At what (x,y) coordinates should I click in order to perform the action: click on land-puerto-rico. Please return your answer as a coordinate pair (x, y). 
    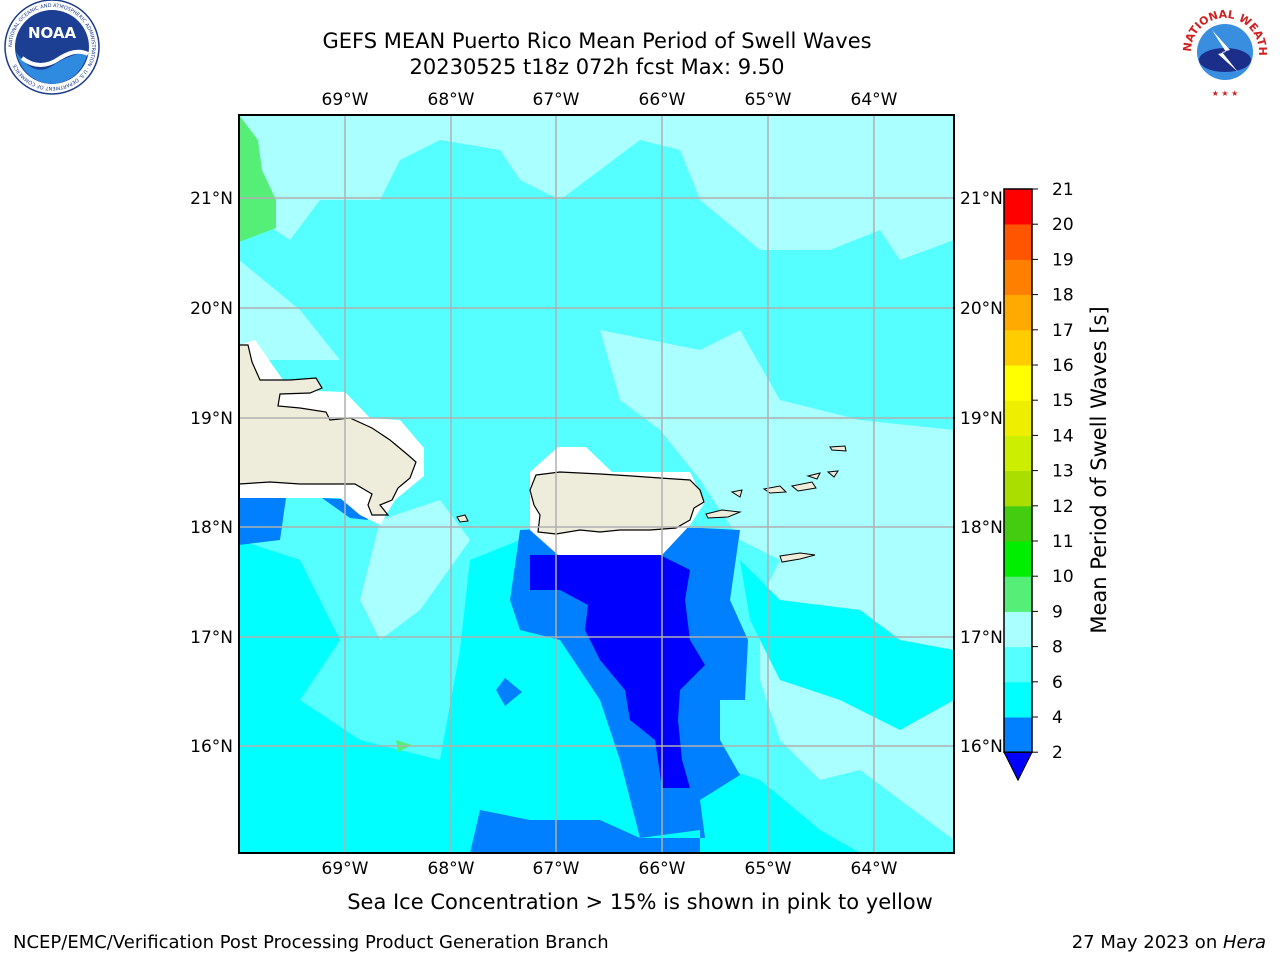
    Looking at the image, I should click on (617, 503).